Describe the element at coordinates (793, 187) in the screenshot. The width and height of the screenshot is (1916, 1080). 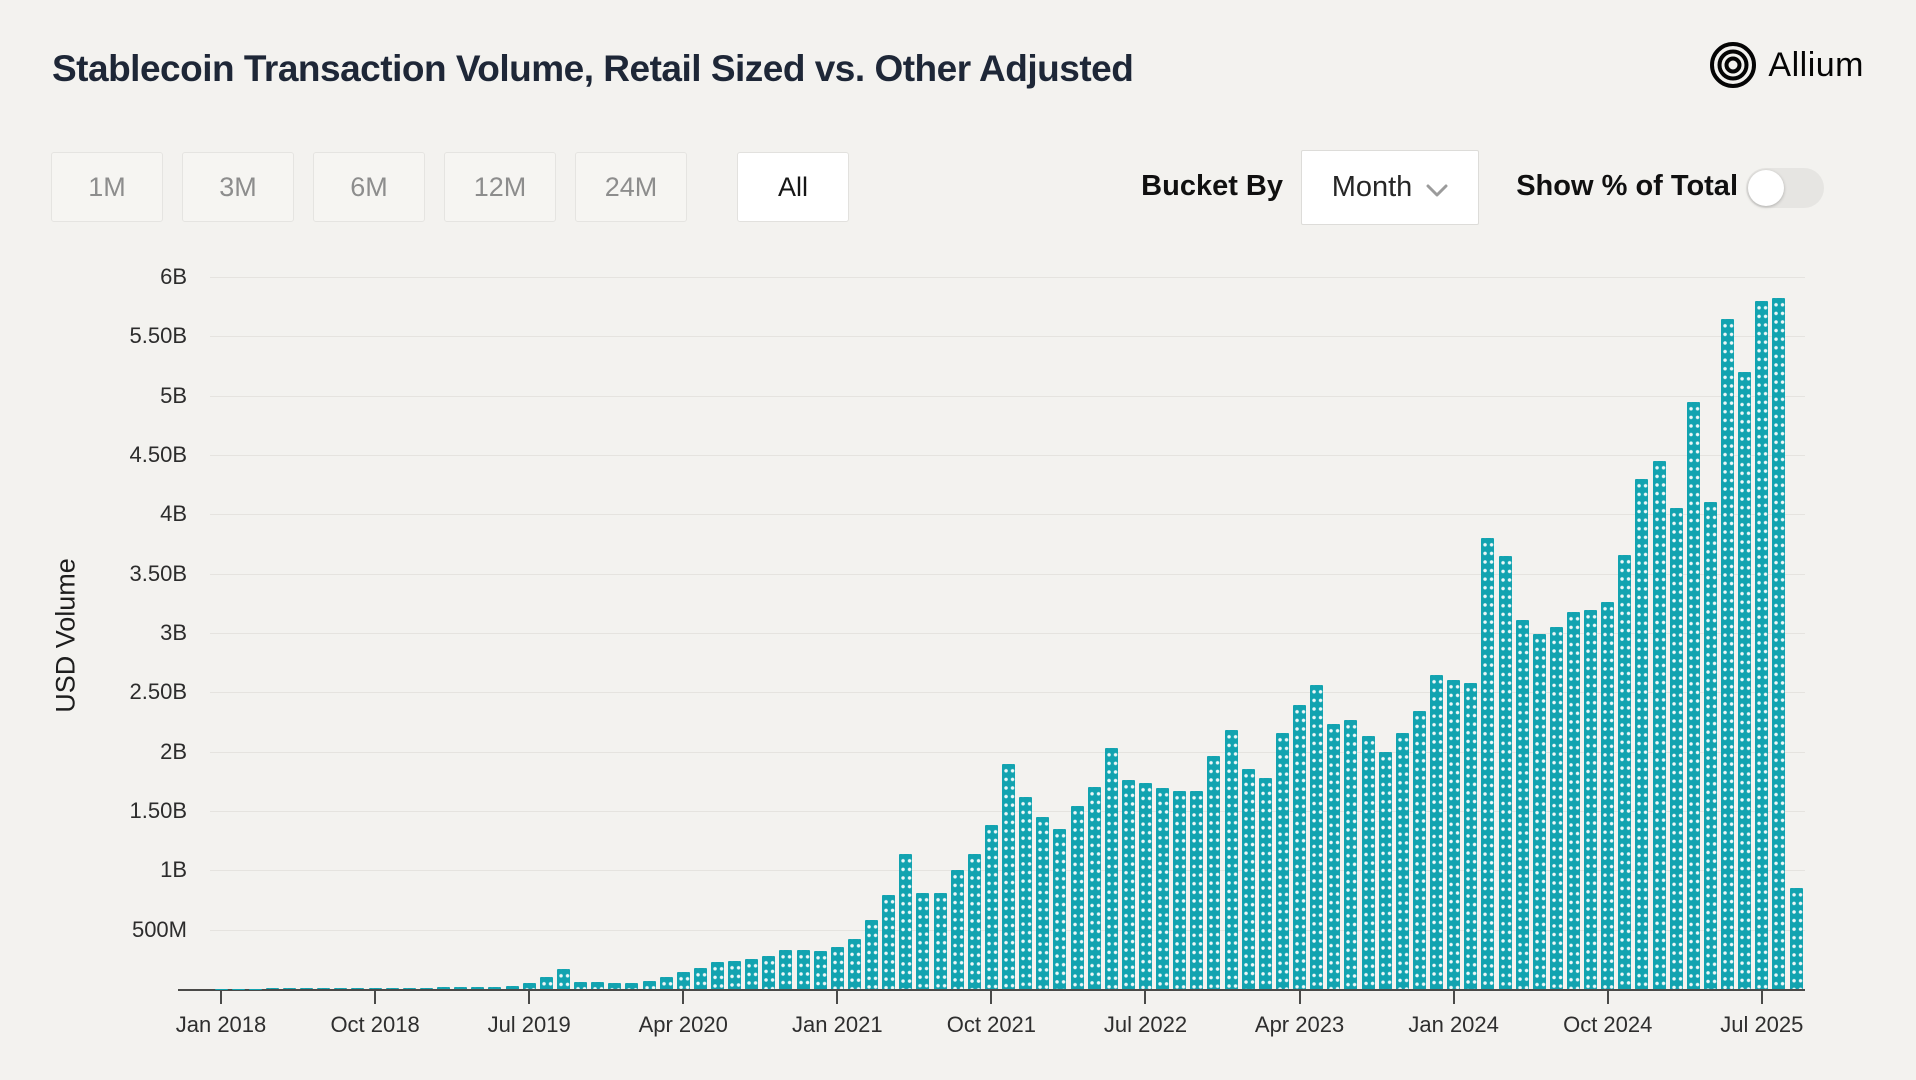
I see `range-button-all: All` at that location.